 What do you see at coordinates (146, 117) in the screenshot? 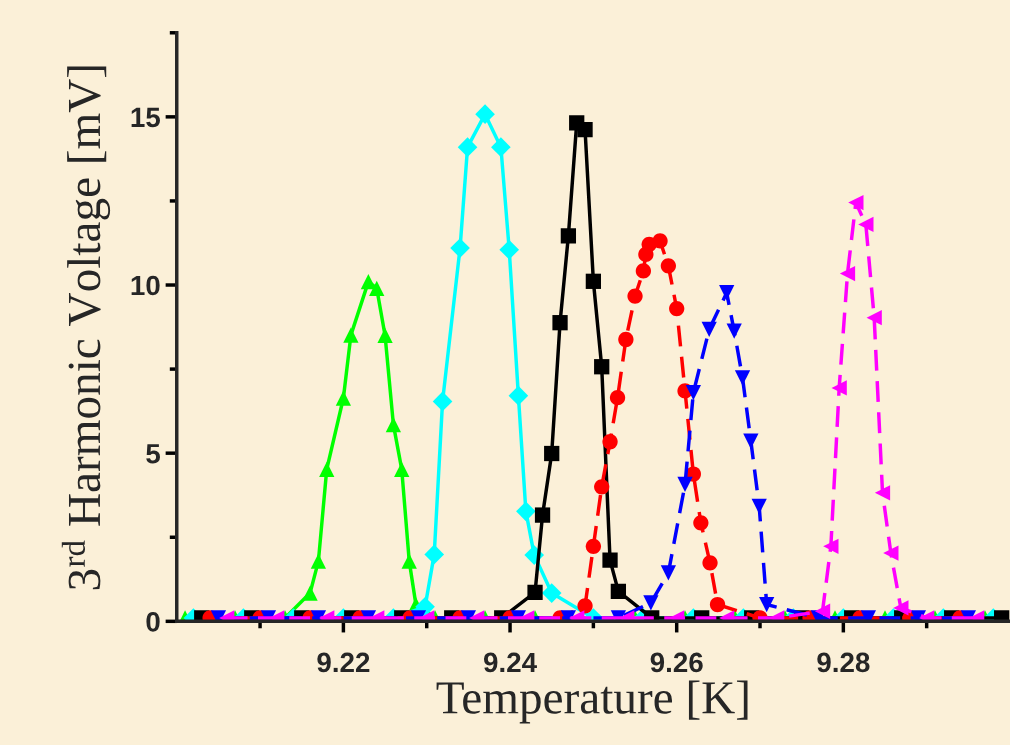
I see `y-tick-label: 15` at bounding box center [146, 117].